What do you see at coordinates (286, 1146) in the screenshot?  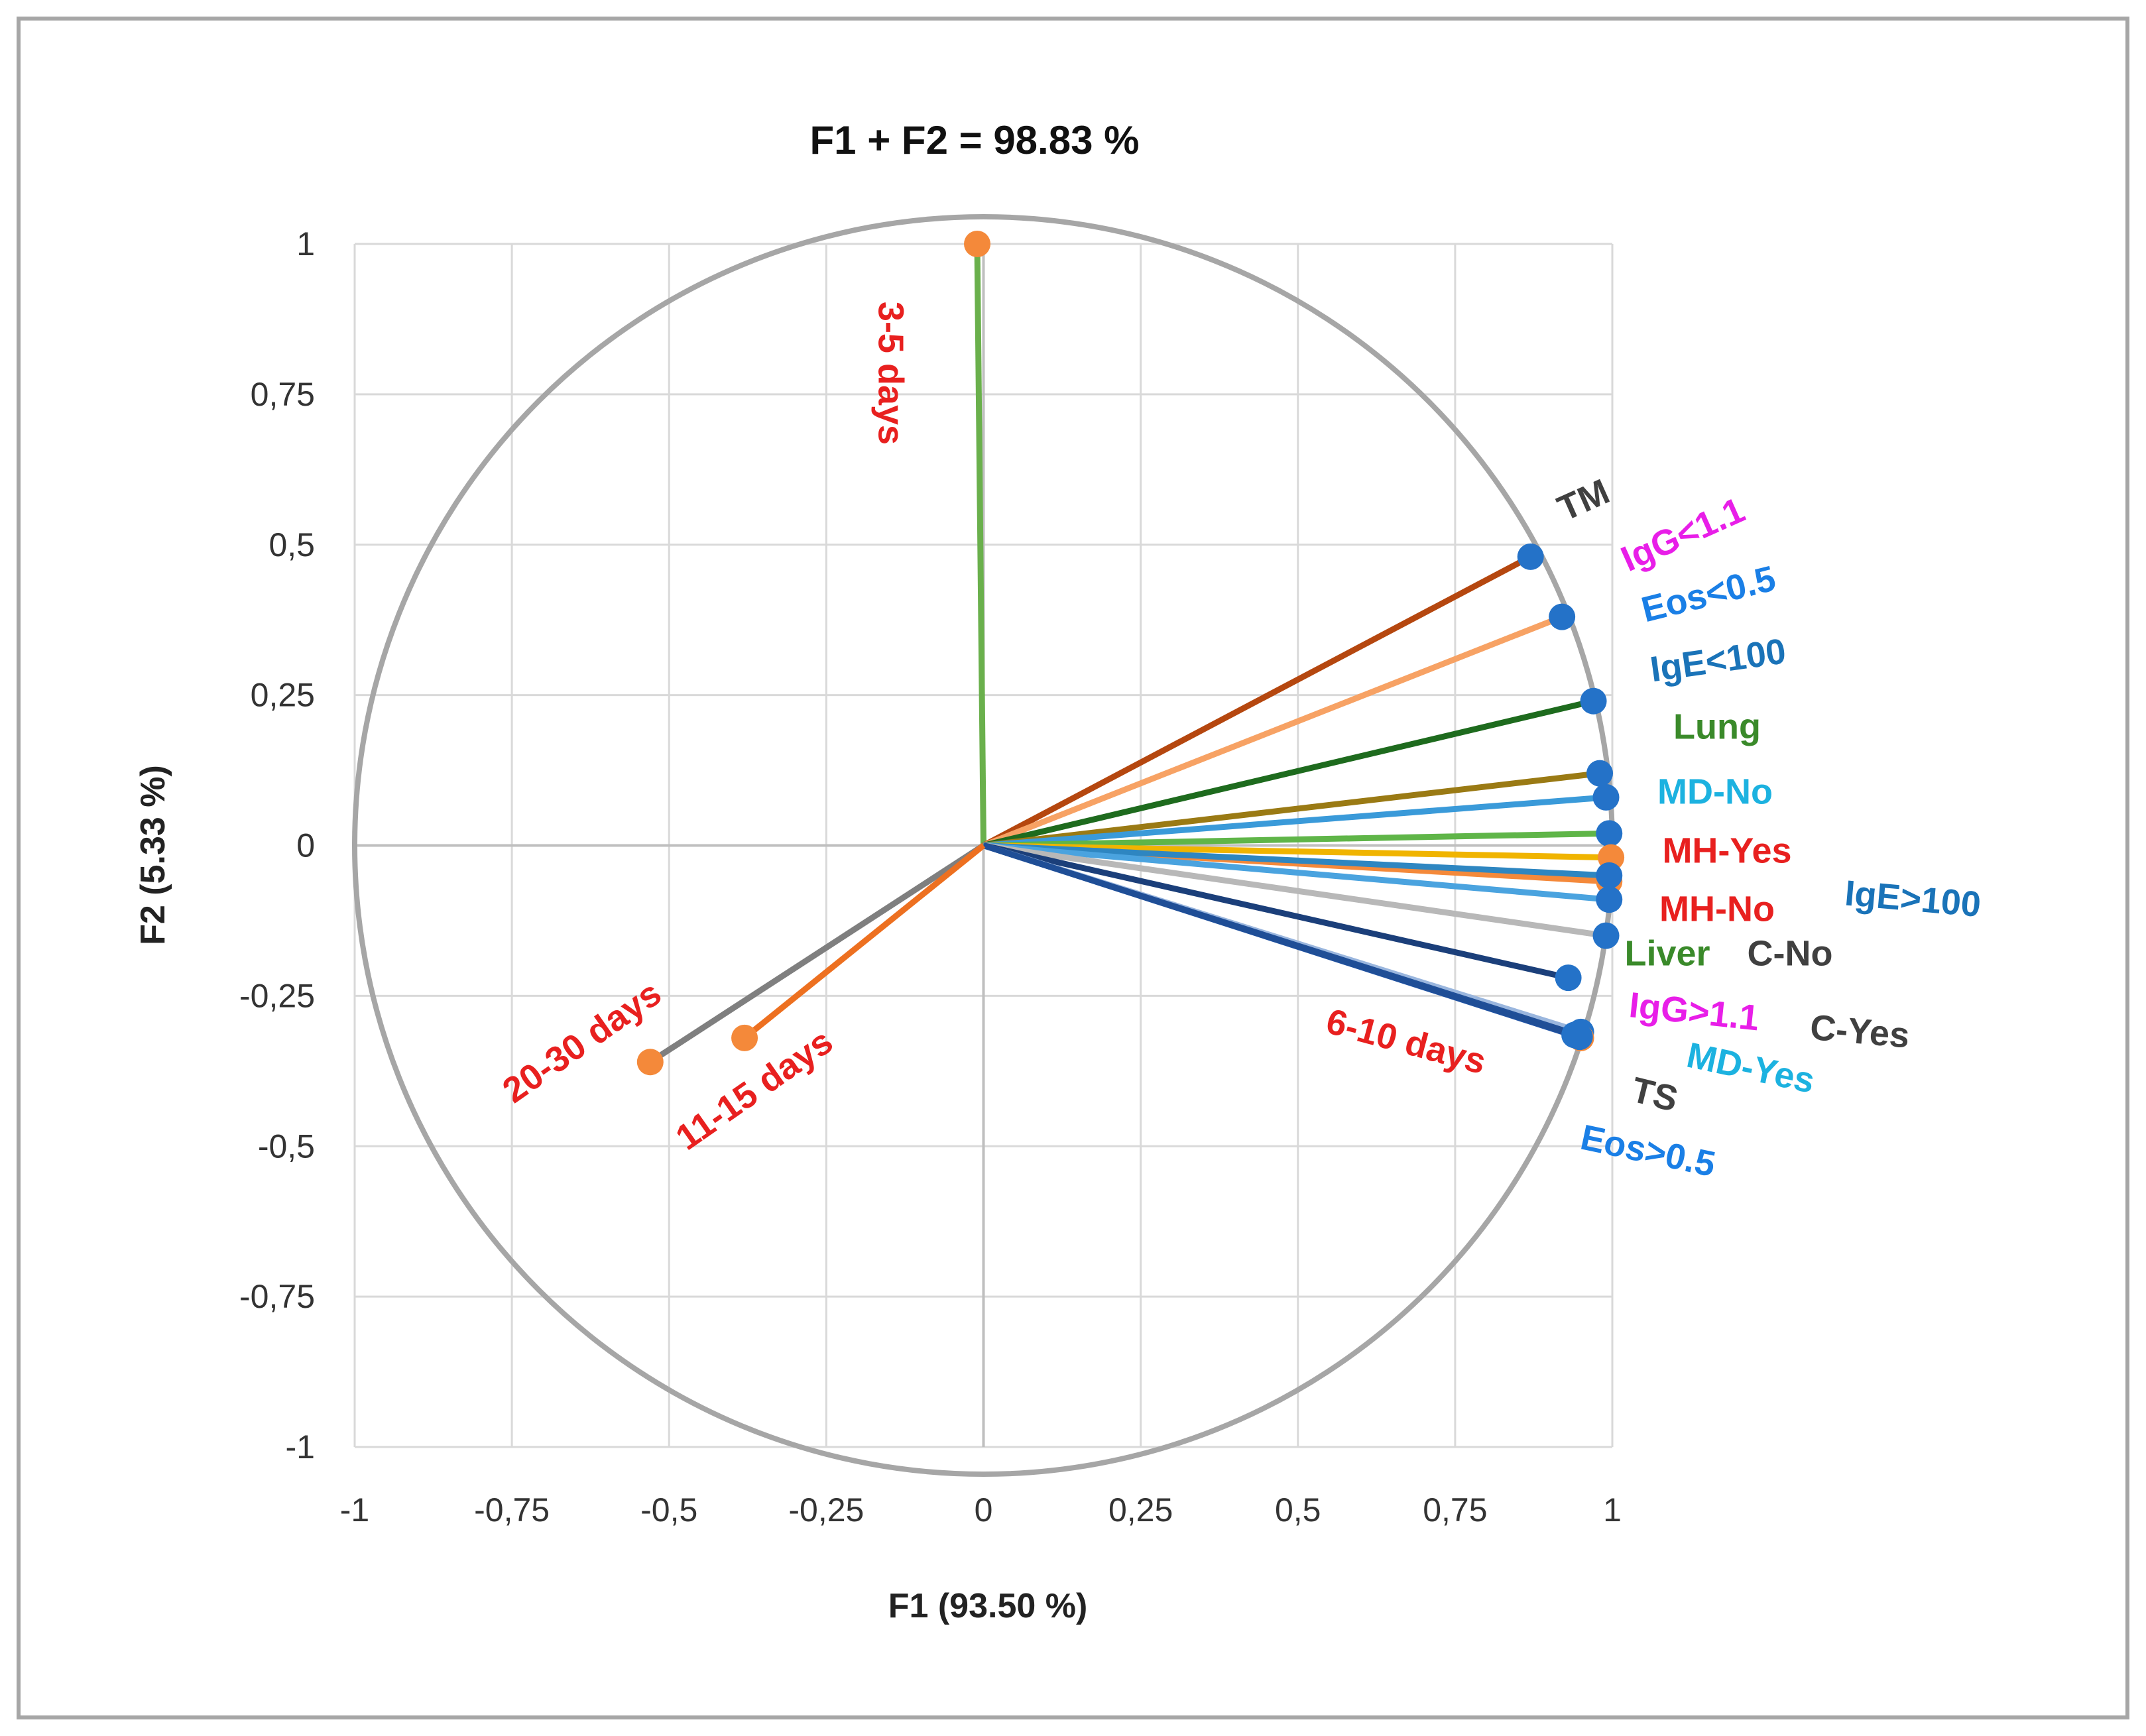 I see `y-tick-label: -0,5` at bounding box center [286, 1146].